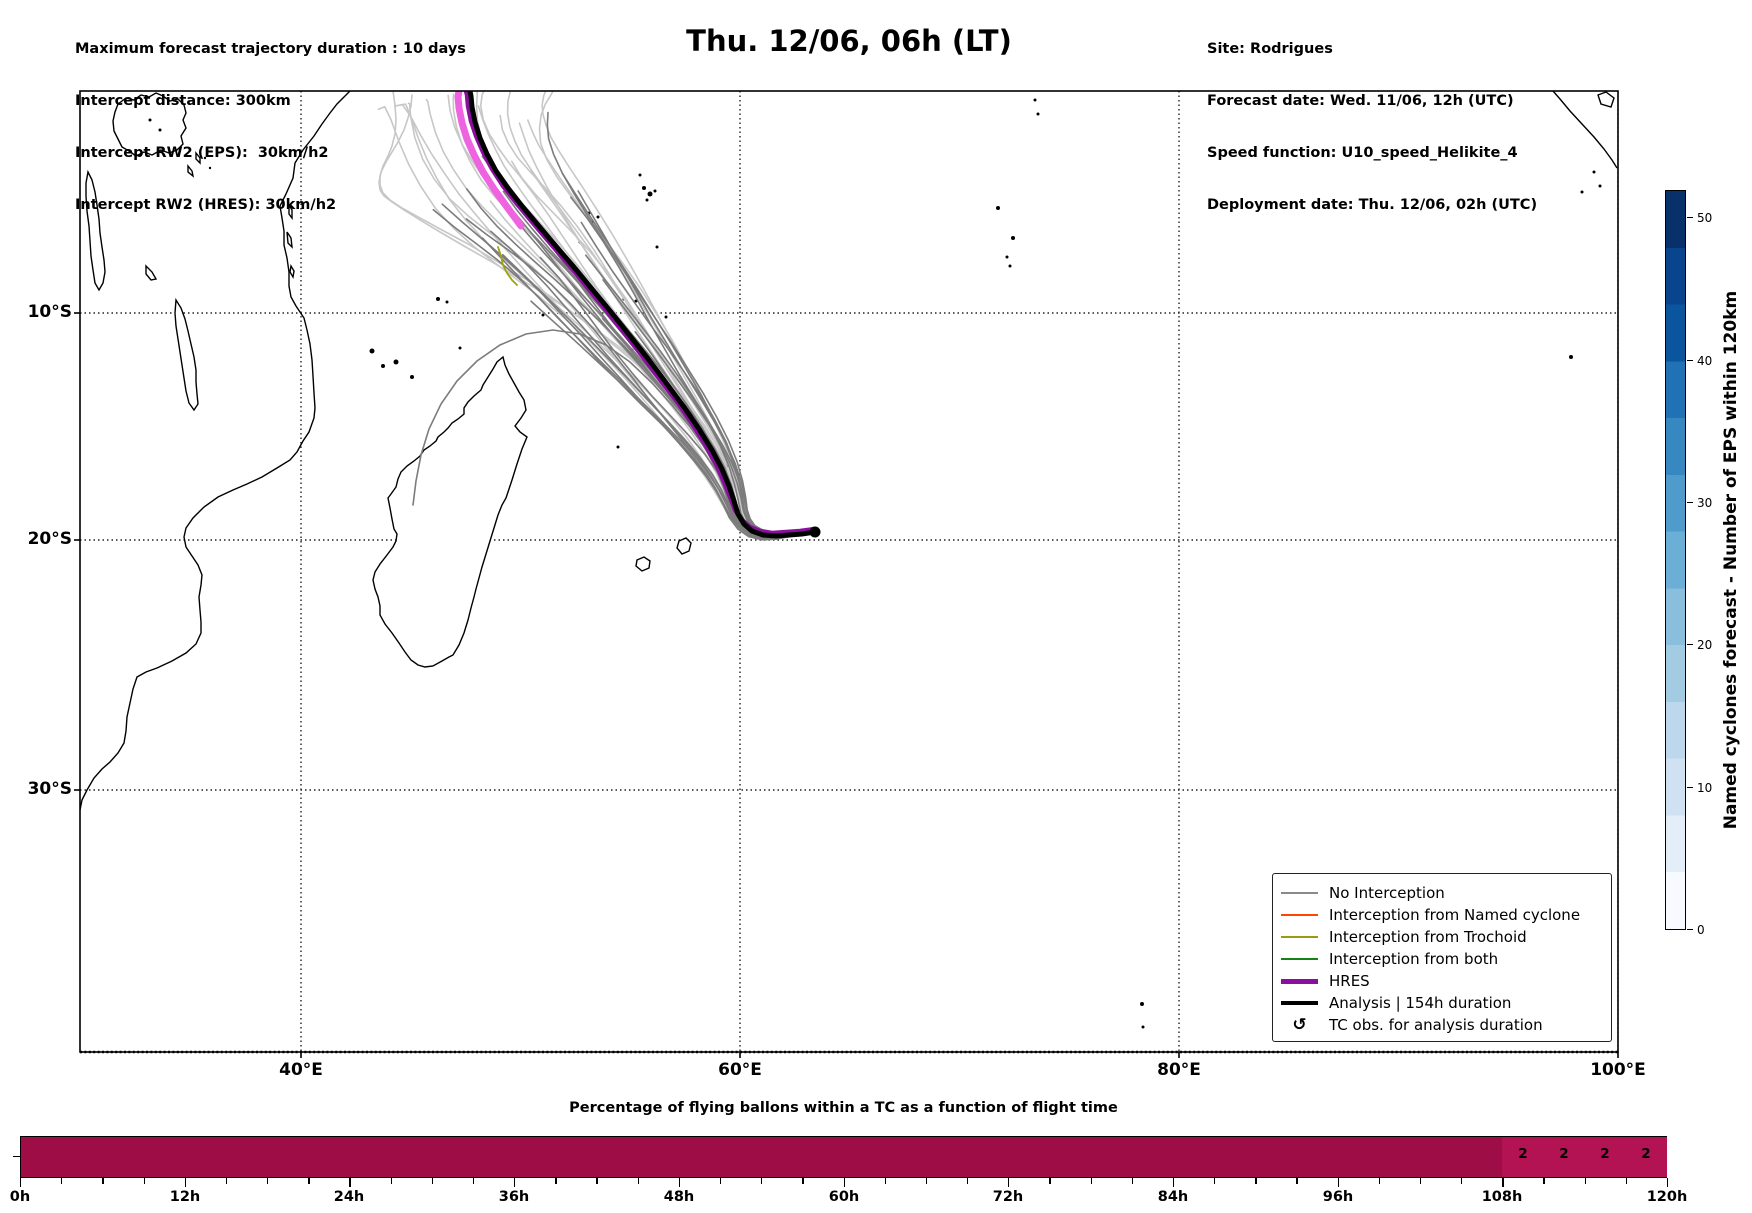 Image resolution: width=1752 pixels, height=1213 pixels. Describe the element at coordinates (1701, 930) in the screenshot. I see `colorbar-tick-label-0: 0` at that location.